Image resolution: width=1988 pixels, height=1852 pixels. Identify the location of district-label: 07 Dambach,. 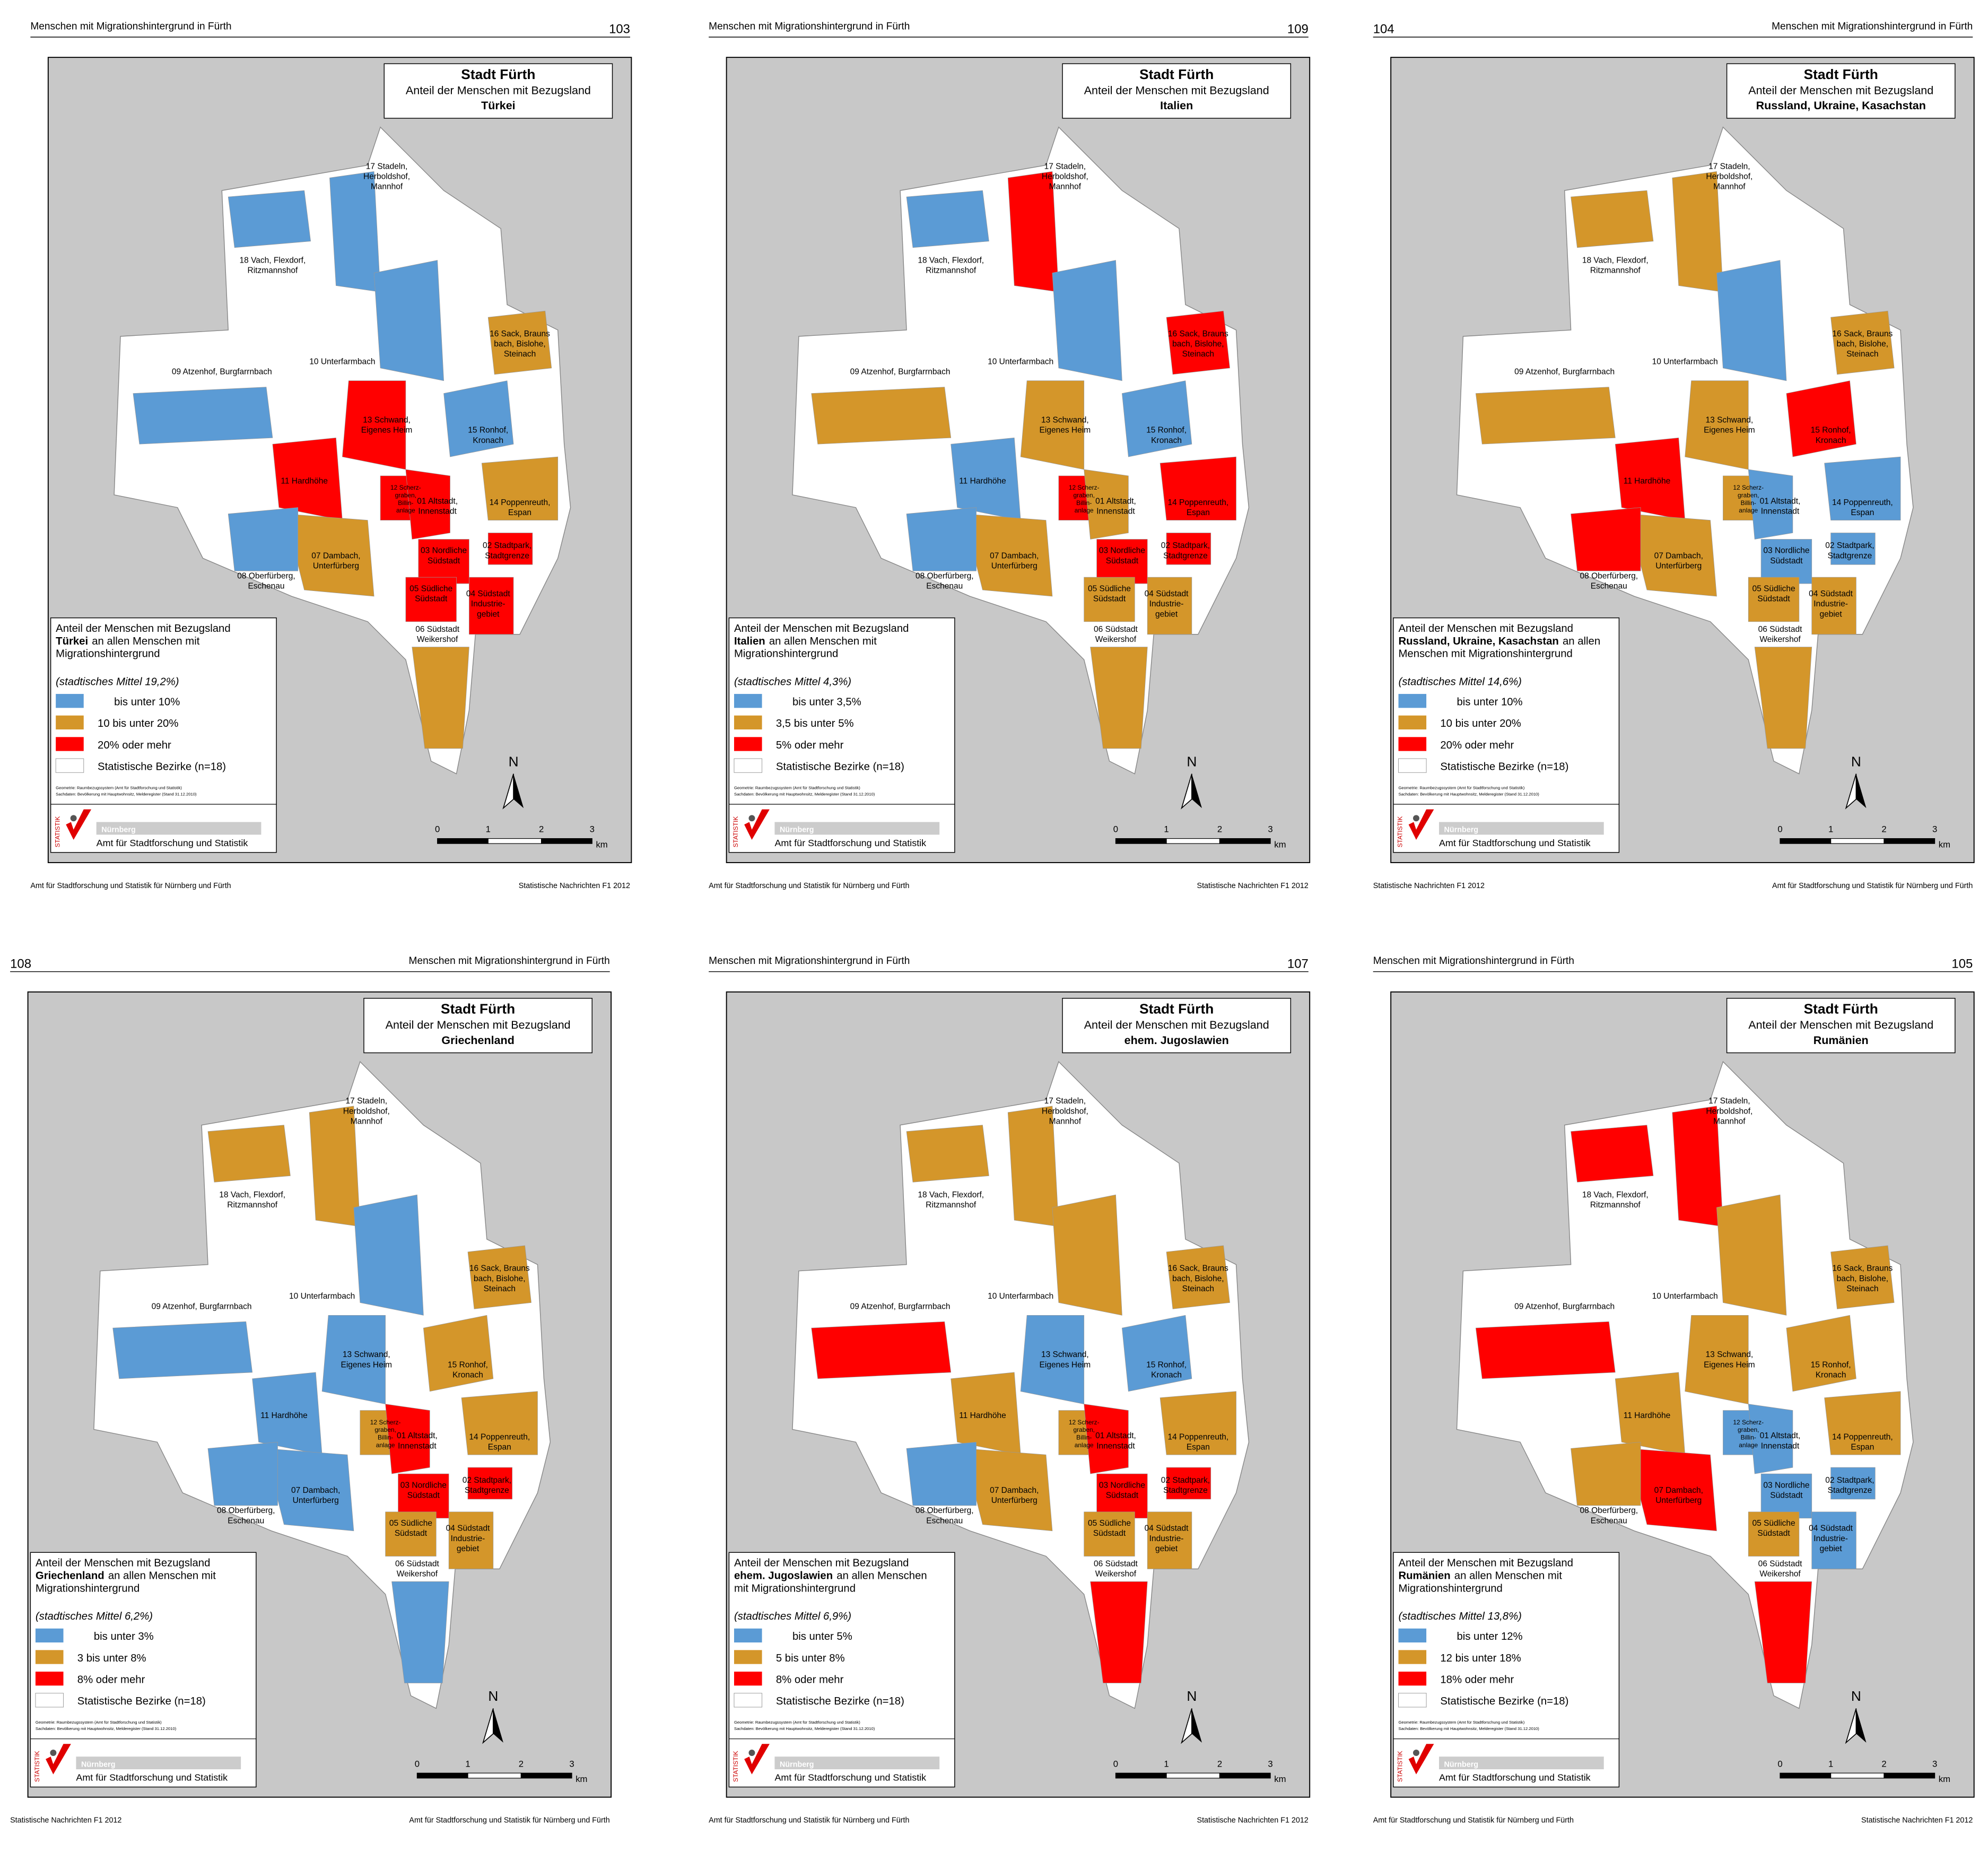
(1014, 1490).